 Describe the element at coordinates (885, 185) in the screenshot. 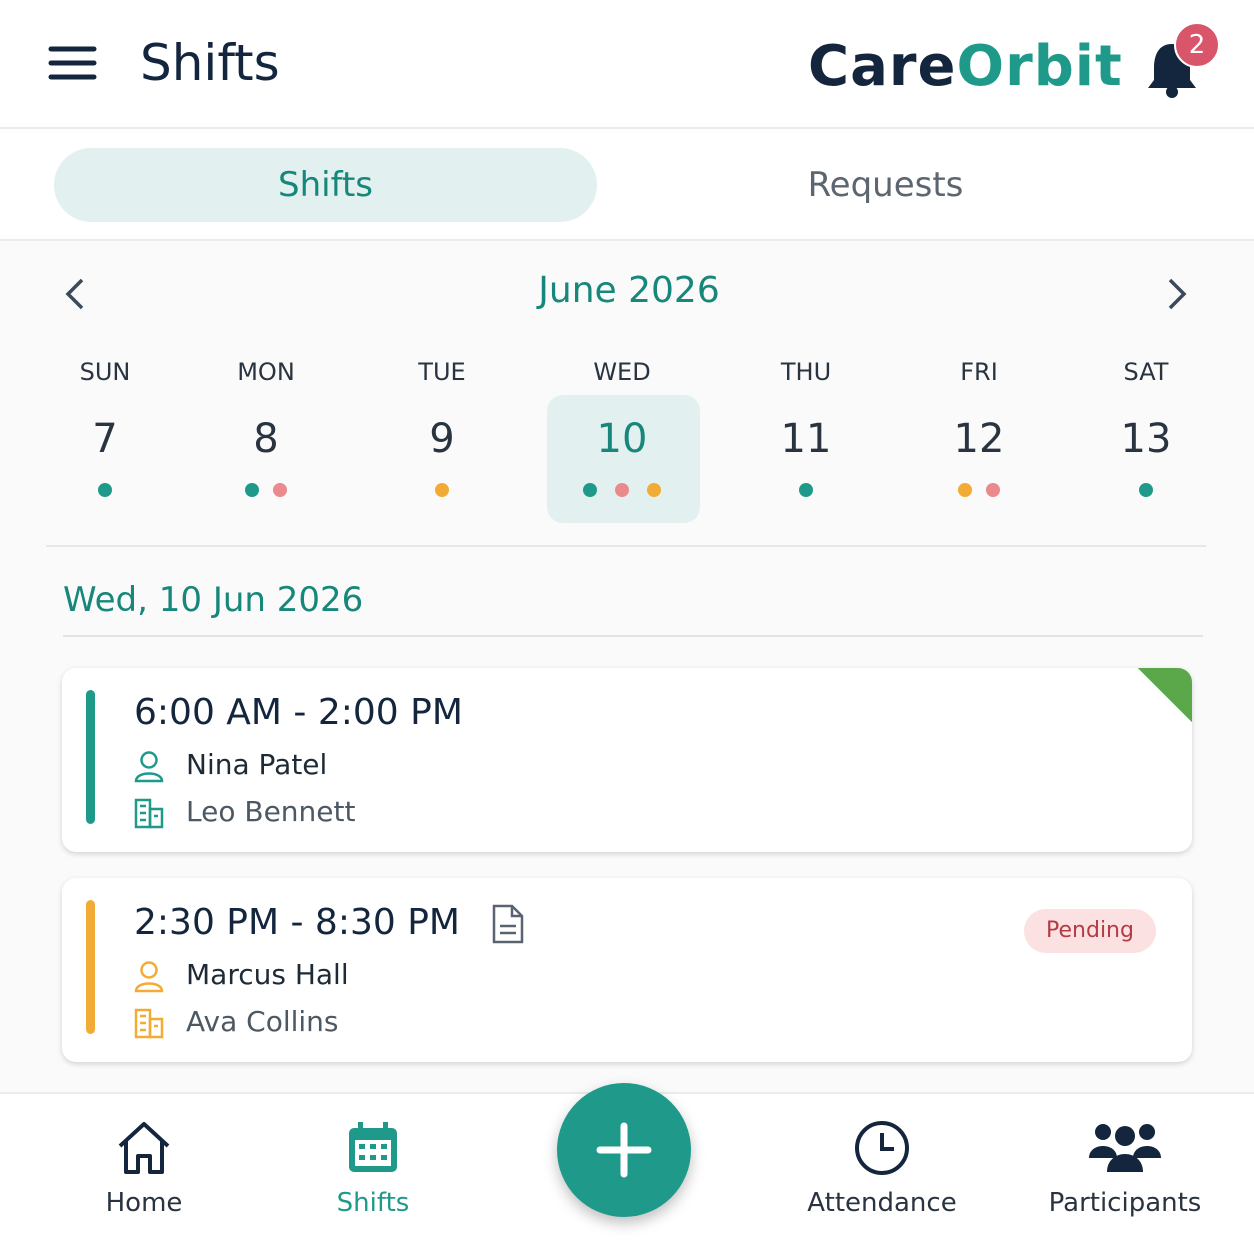

I see `tab: Requests` at that location.